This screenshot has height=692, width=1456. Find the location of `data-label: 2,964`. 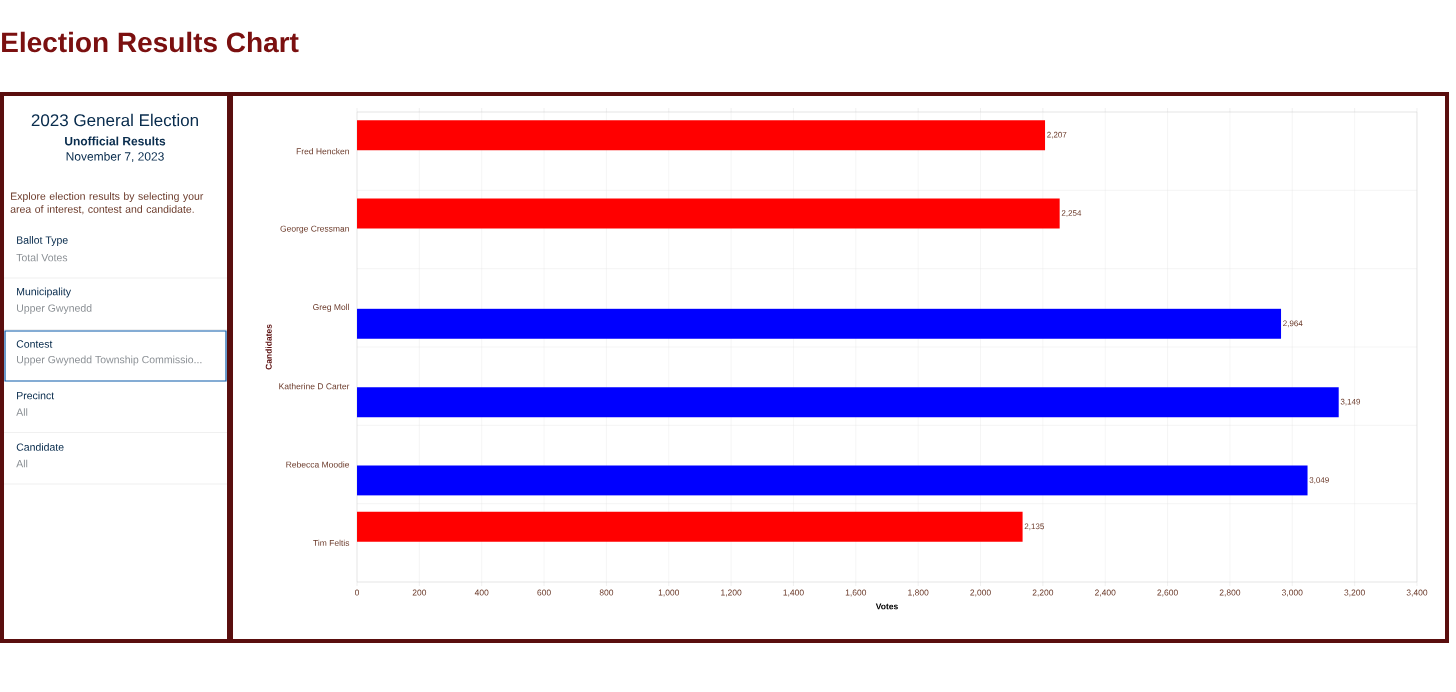

data-label: 2,964 is located at coordinates (1293, 324).